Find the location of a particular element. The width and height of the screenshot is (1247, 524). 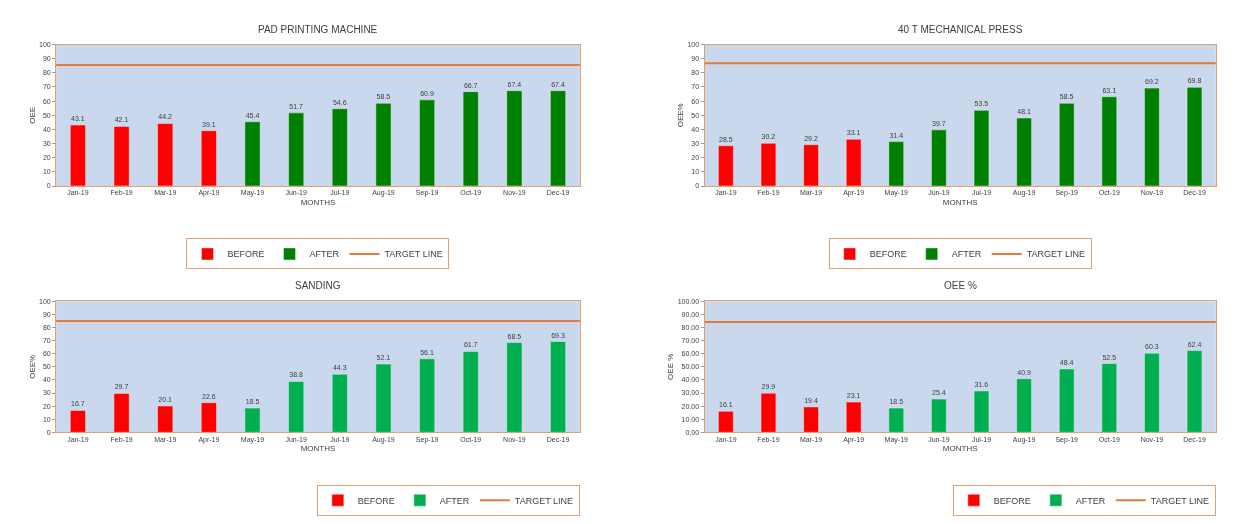

y-axis-title: OEE is located at coordinates (32, 115).